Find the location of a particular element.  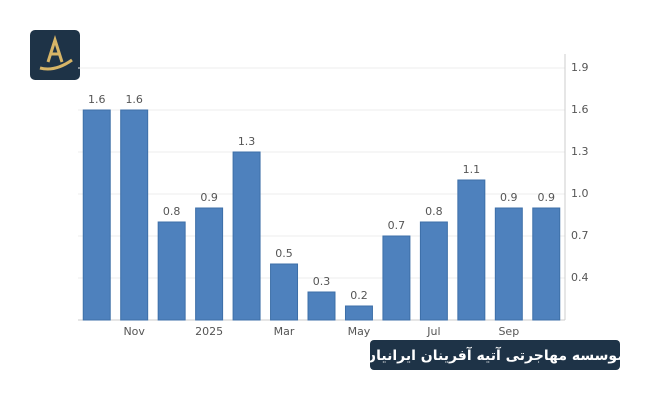

x-tick-label: Jul is located at coordinates (433, 331).